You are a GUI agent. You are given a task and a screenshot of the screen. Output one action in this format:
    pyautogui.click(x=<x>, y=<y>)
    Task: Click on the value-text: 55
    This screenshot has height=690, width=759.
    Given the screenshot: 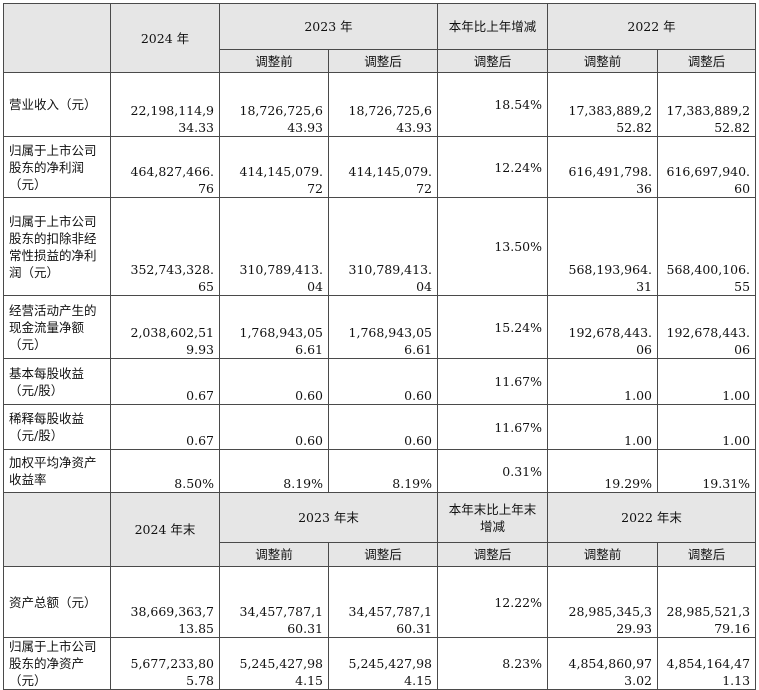 What is the action you would take?
    pyautogui.click(x=742, y=286)
    